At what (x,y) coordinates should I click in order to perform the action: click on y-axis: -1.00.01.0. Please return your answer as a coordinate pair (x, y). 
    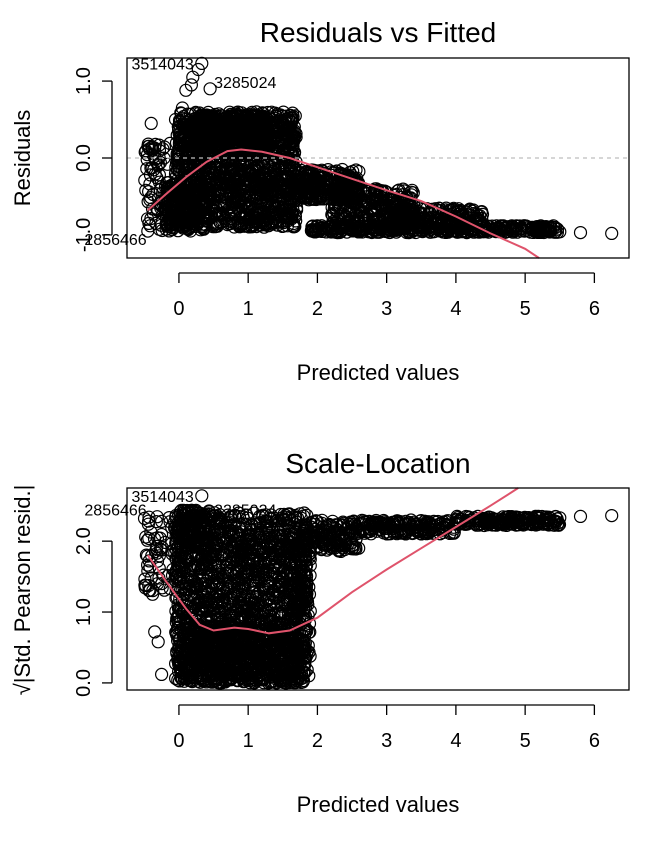
    Looking at the image, I should click on (93, 159).